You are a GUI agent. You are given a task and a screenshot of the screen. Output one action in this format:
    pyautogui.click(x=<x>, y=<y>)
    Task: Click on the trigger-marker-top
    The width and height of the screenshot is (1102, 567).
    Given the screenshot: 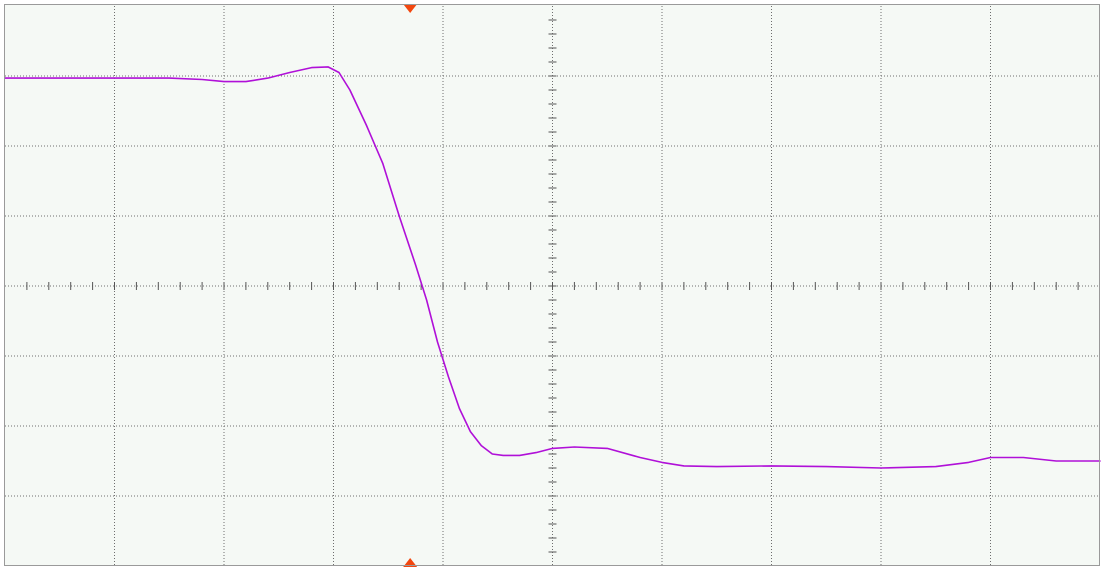 What is the action you would take?
    pyautogui.click(x=410, y=8)
    